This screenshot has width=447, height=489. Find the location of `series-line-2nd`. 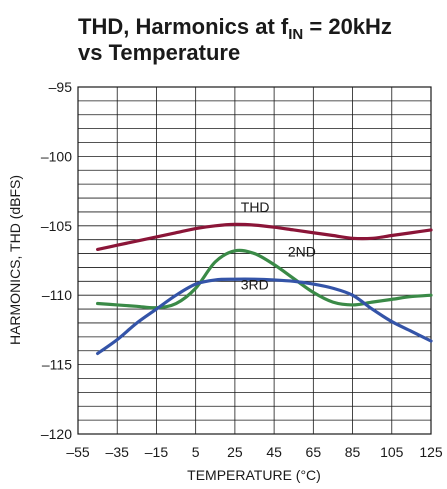

series-line-2nd is located at coordinates (264, 279).